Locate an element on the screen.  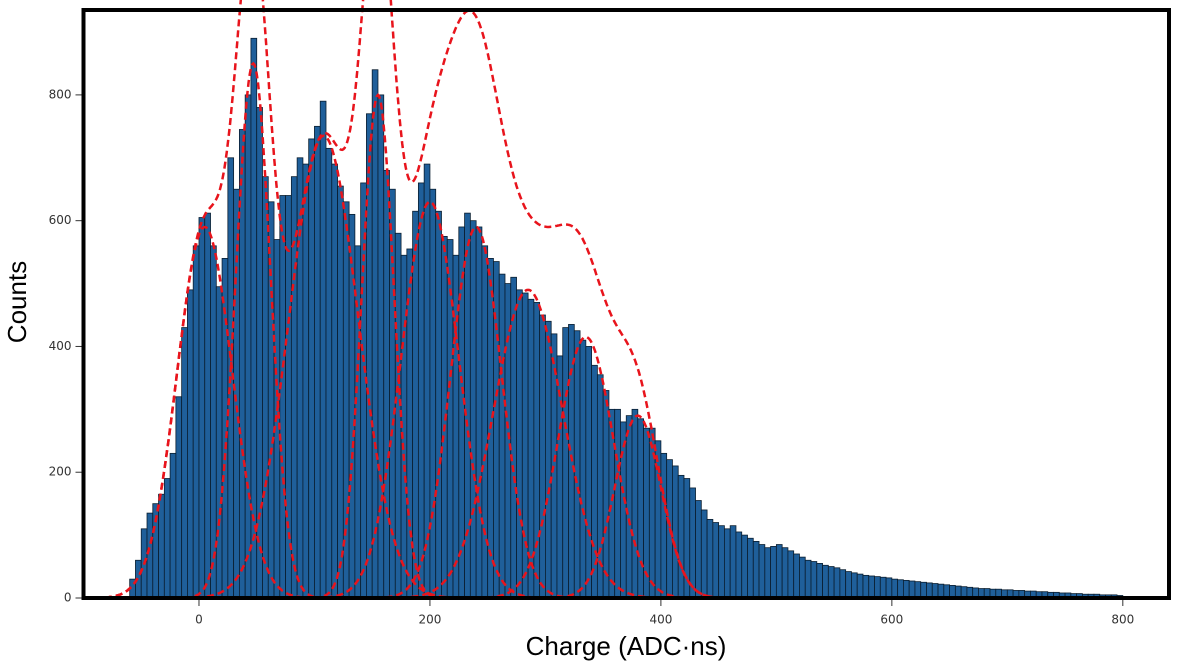
y-axis-label: Counts is located at coordinates (17, 302).